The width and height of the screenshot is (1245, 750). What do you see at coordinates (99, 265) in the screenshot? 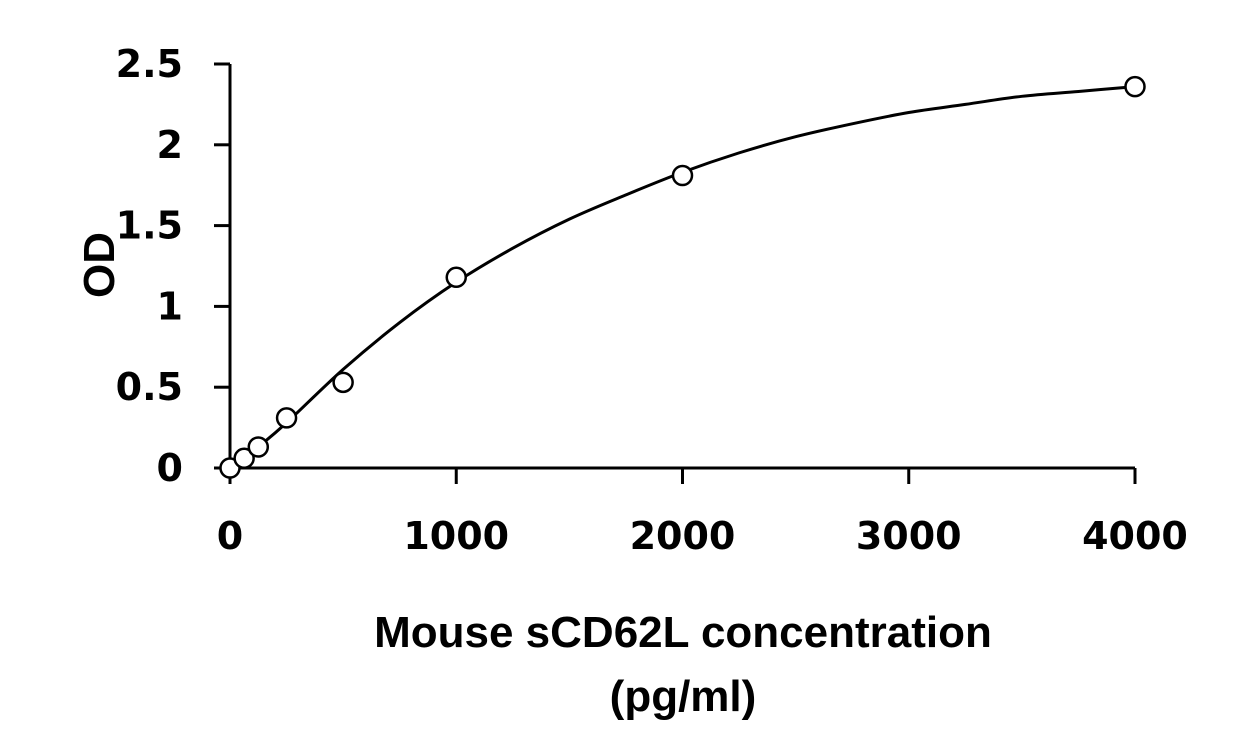
I see `y-axis-title: OD` at bounding box center [99, 265].